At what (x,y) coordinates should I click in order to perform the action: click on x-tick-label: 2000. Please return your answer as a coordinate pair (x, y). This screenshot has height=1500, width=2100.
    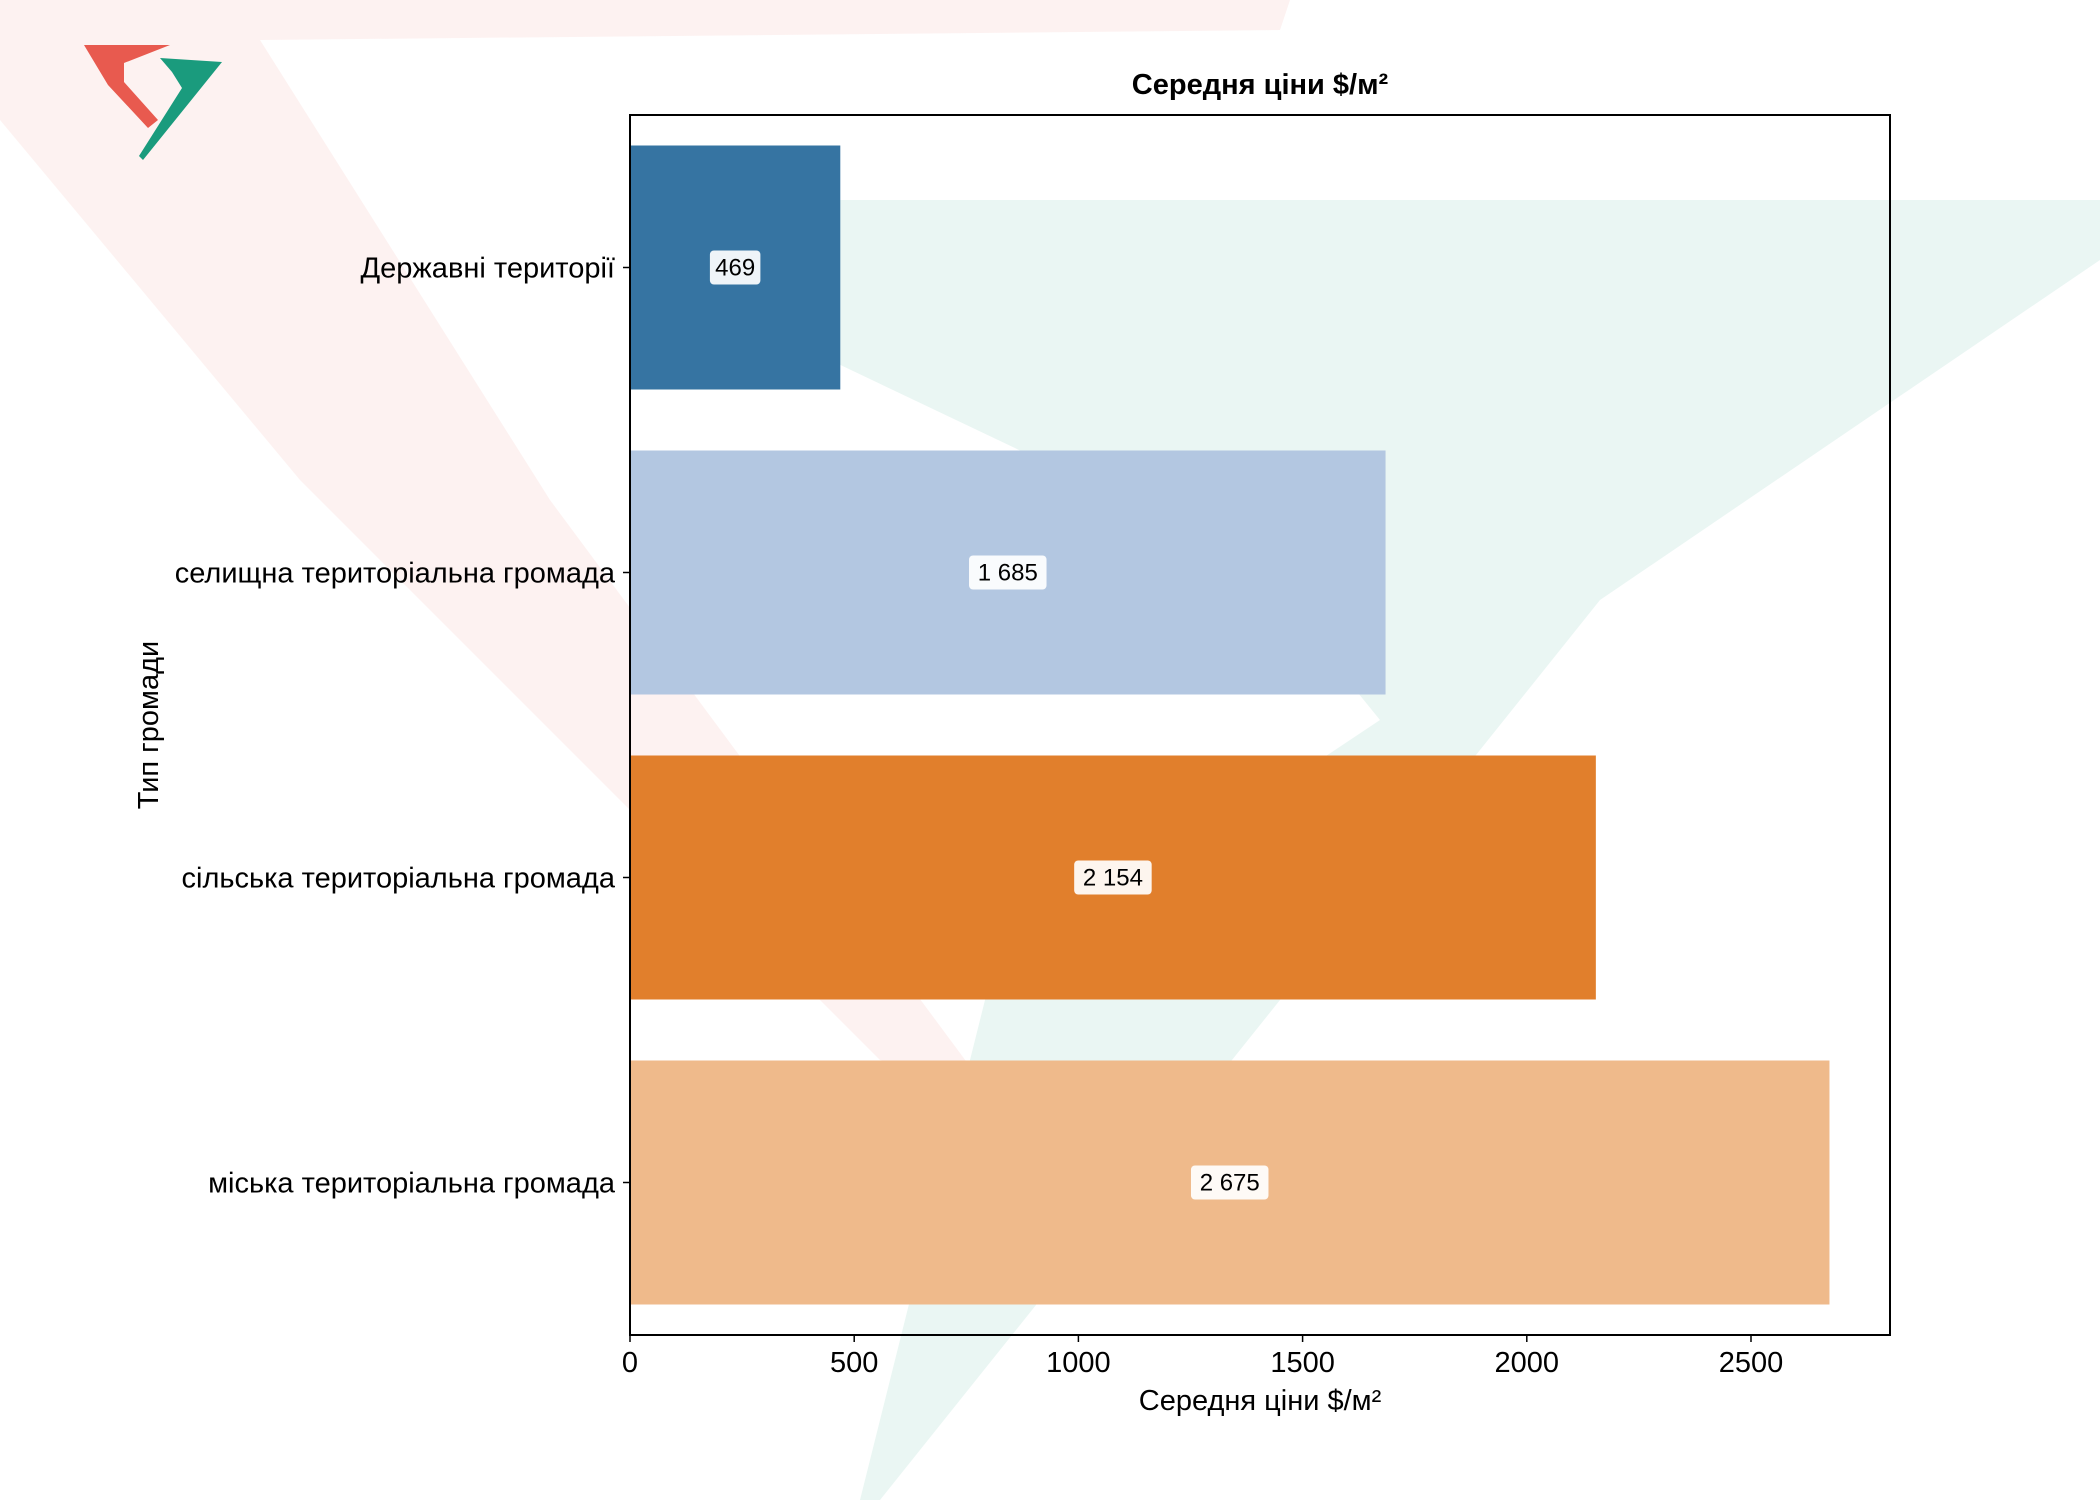
    Looking at the image, I should click on (1527, 1363).